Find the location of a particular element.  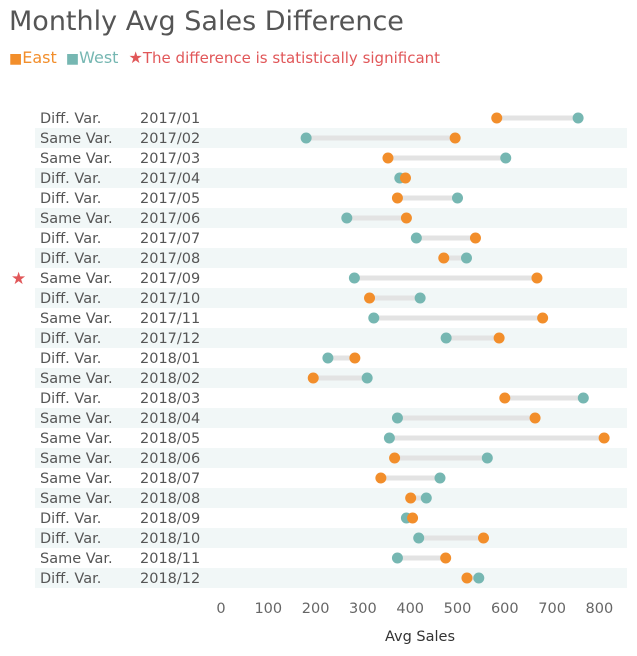

month-label: 2017/09 is located at coordinates (170, 279).